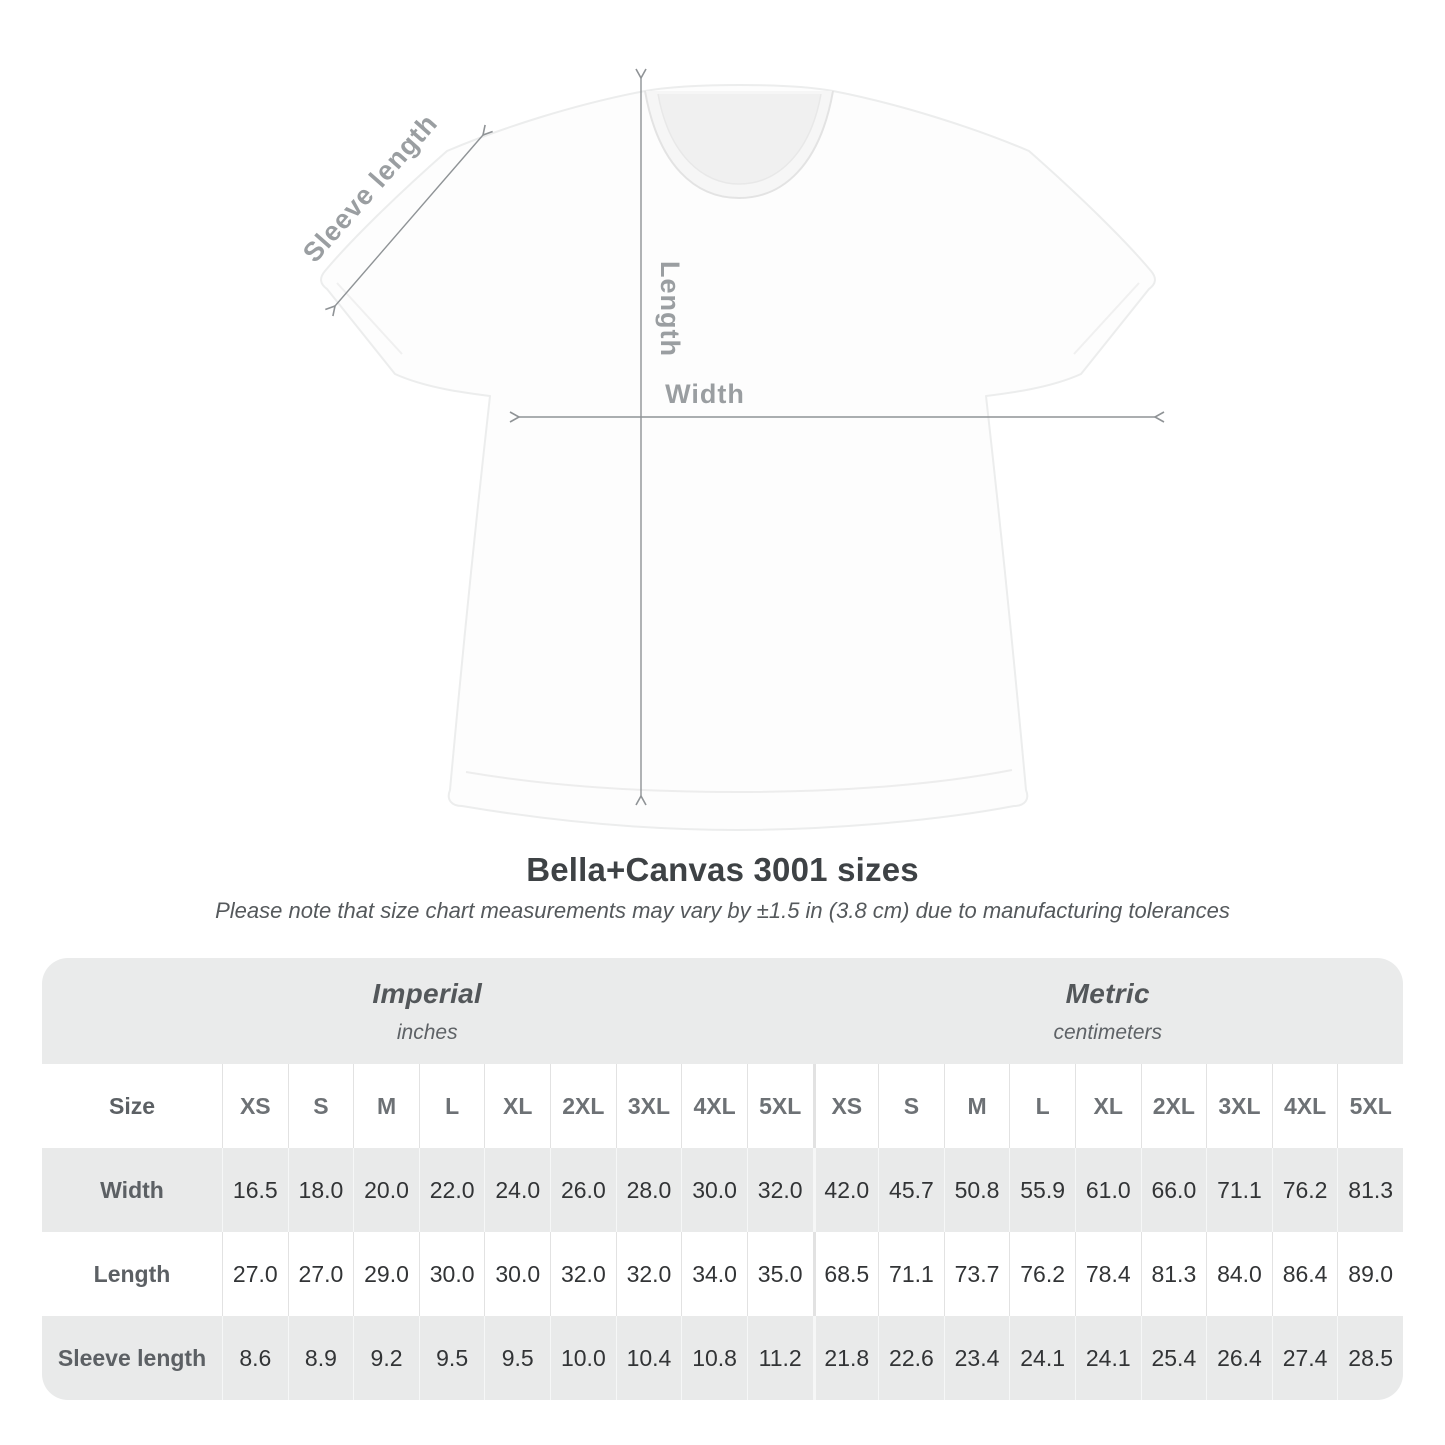 This screenshot has width=1445, height=1445. Describe the element at coordinates (1108, 1032) in the screenshot. I see `metric-unit: centimeters` at that location.